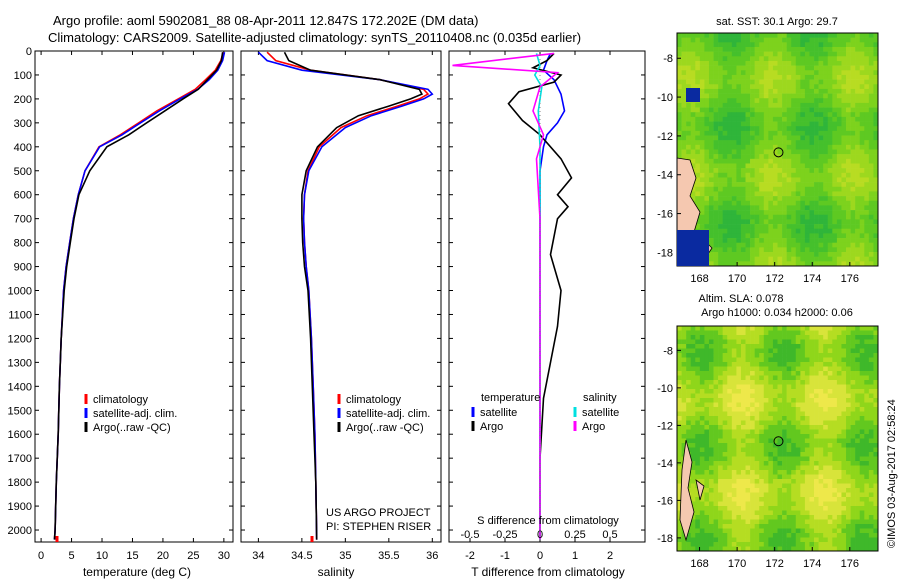 This screenshot has width=900, height=580. I want to click on s-diff-tick-label: 0.25, so click(574, 535).